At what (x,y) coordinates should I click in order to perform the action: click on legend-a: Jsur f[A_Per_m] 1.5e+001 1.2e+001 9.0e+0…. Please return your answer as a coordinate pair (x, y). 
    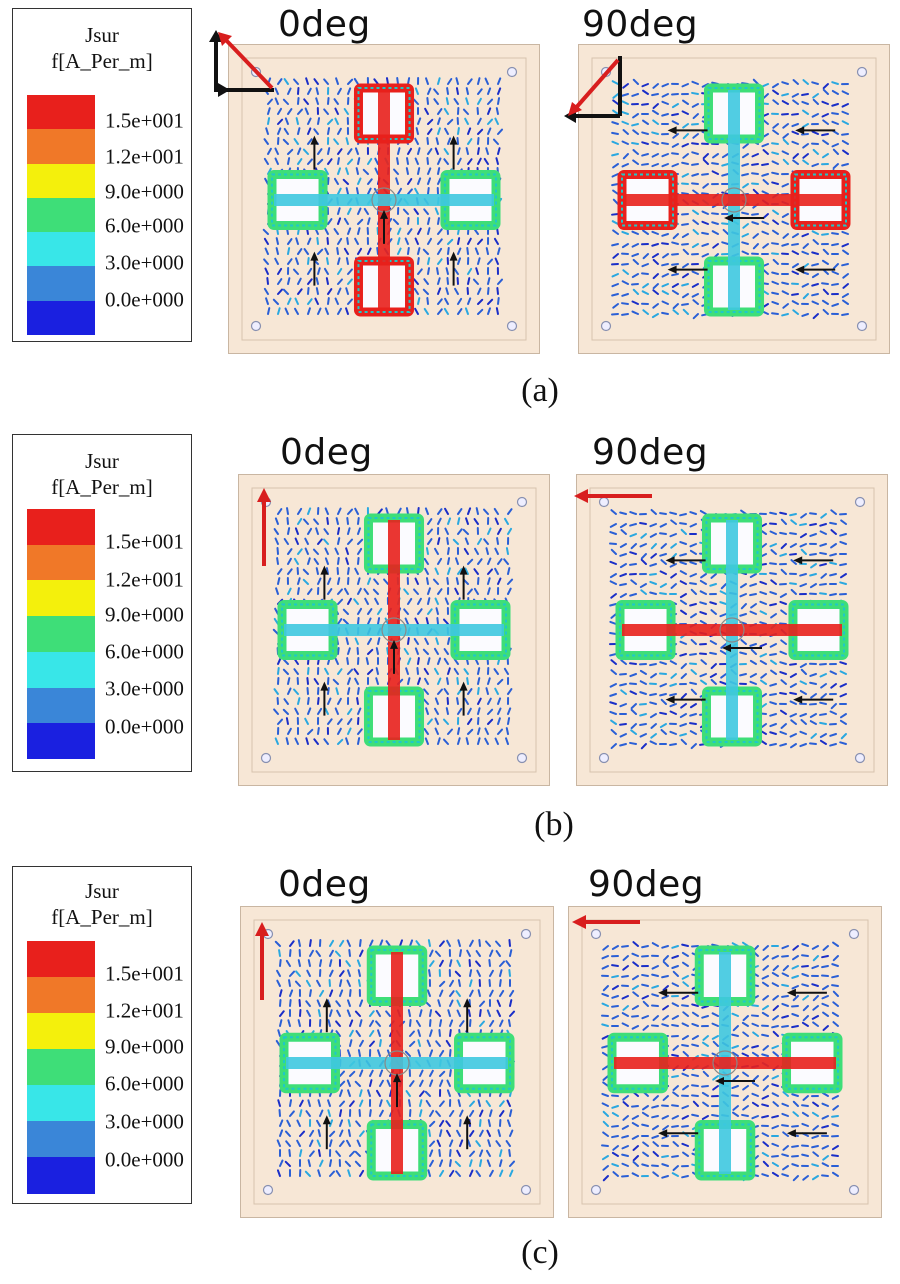
    Looking at the image, I should click on (102, 175).